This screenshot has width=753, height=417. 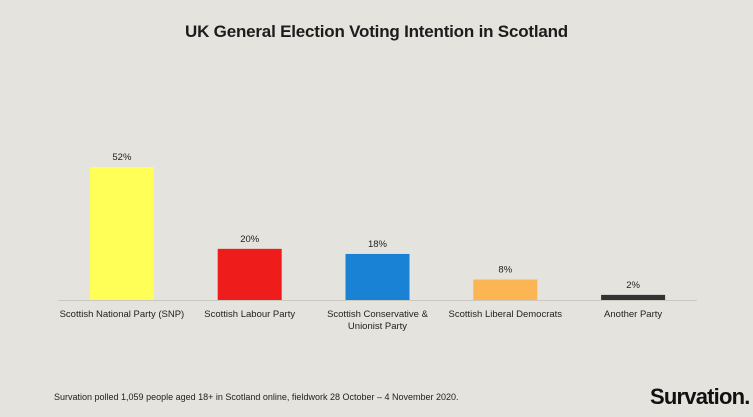 I want to click on category-label-line: Another Party, so click(x=633, y=314).